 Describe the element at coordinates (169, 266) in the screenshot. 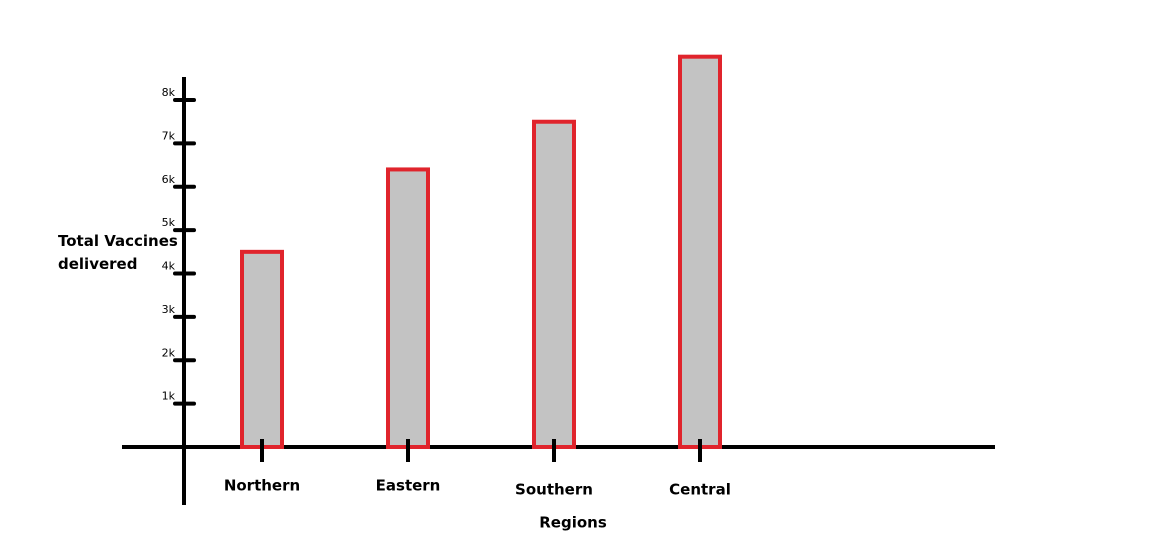

I see `y-tick-label: 4k` at that location.